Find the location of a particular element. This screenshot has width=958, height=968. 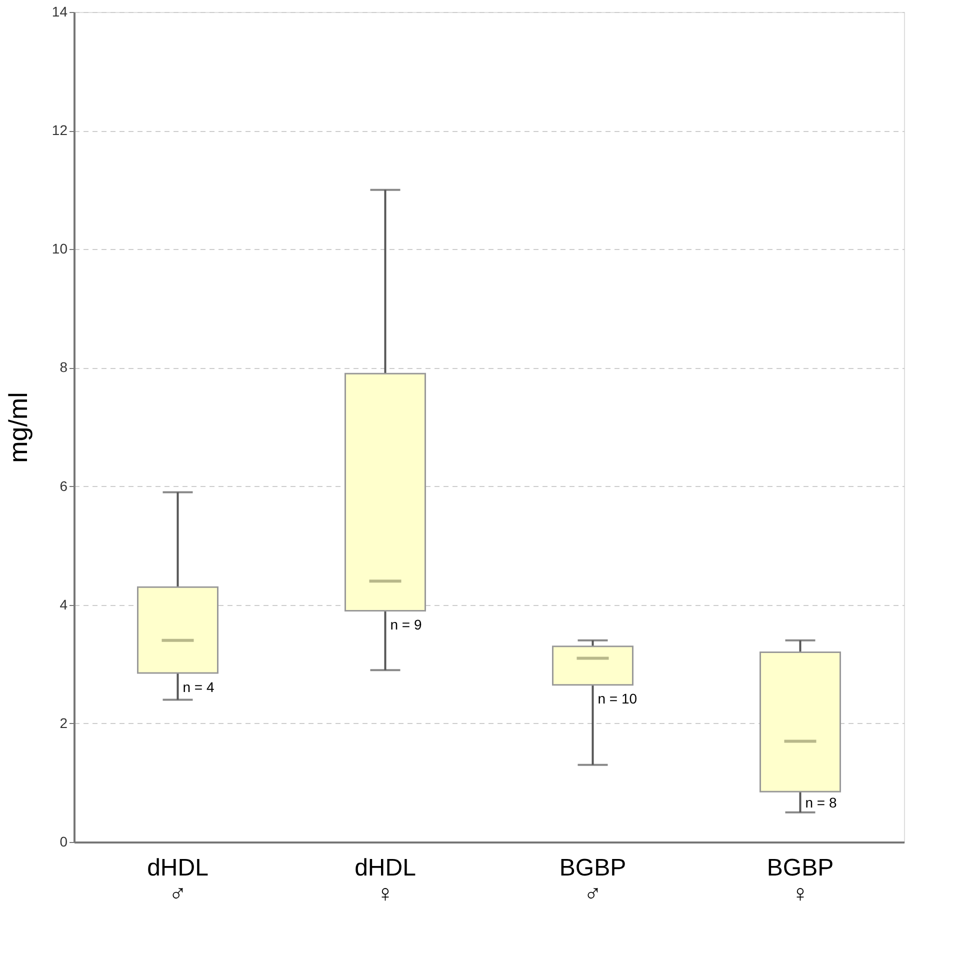

y-tick-label: 0 is located at coordinates (64, 842).